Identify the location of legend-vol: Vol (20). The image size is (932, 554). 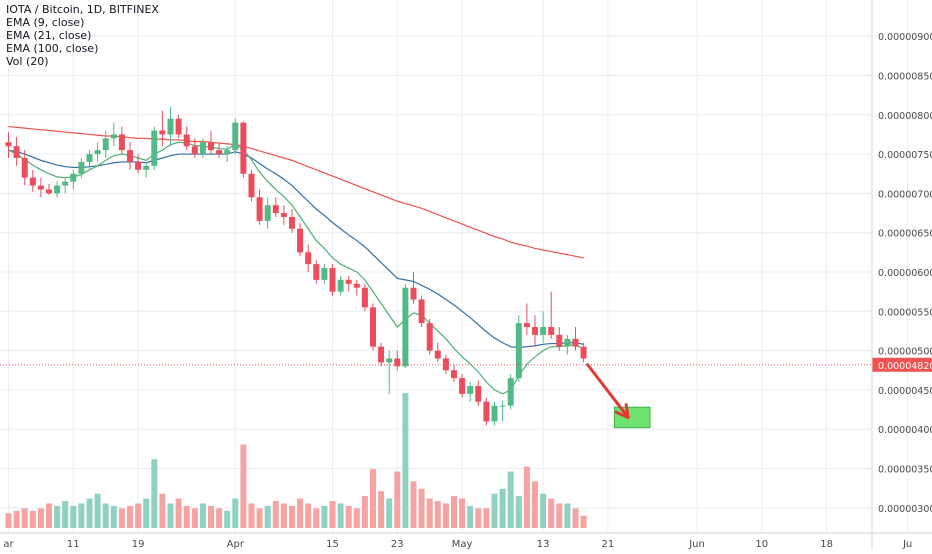
(27, 61).